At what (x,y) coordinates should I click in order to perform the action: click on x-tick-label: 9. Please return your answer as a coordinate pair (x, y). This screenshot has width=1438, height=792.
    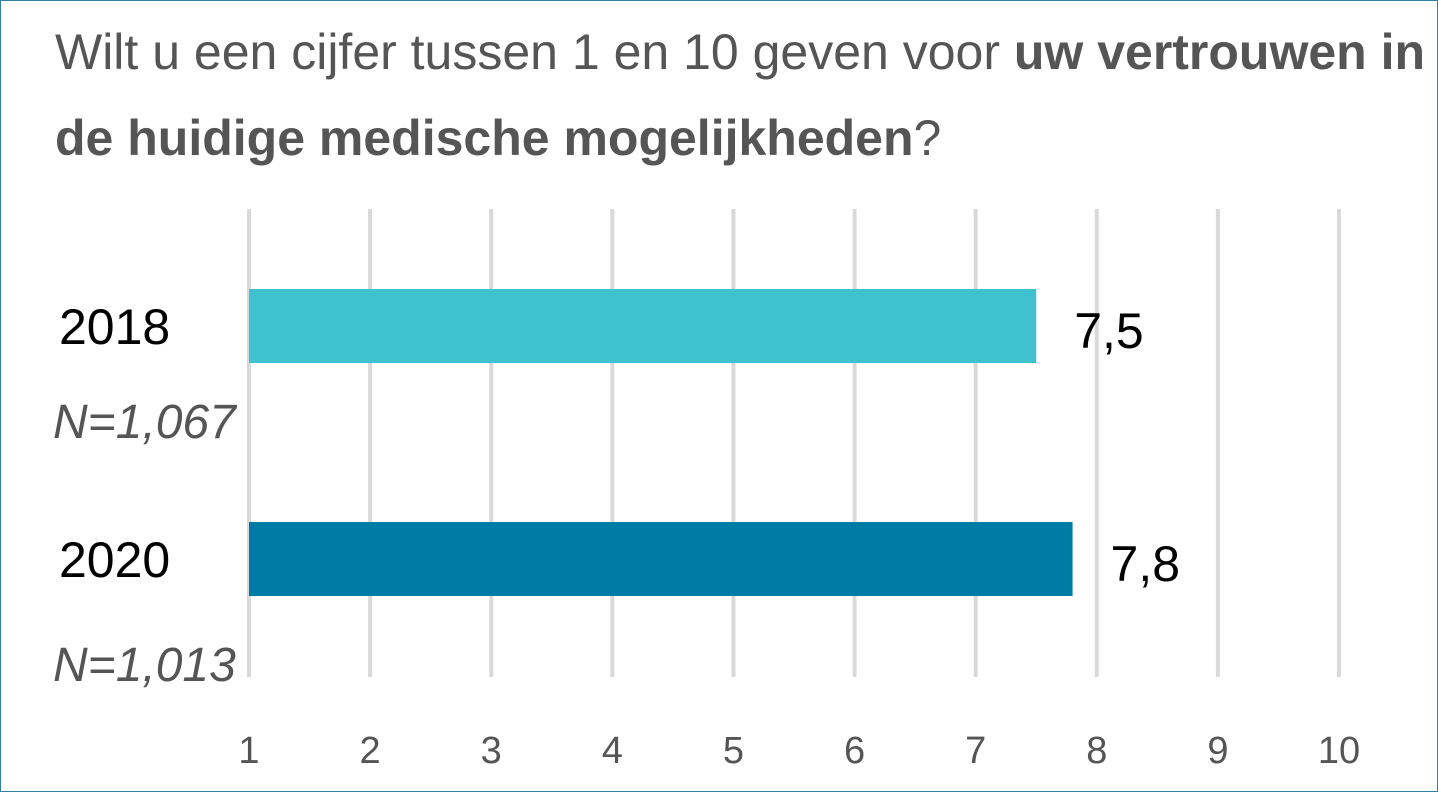
    Looking at the image, I should click on (1217, 751).